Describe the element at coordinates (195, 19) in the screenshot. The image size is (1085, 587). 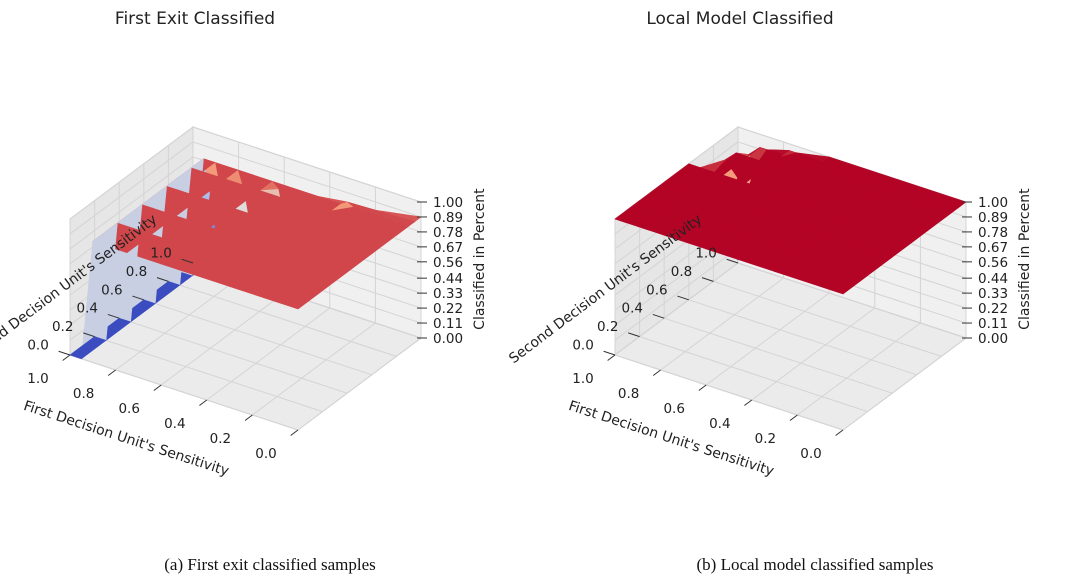
I see `chart-title: First Exit Classified` at that location.